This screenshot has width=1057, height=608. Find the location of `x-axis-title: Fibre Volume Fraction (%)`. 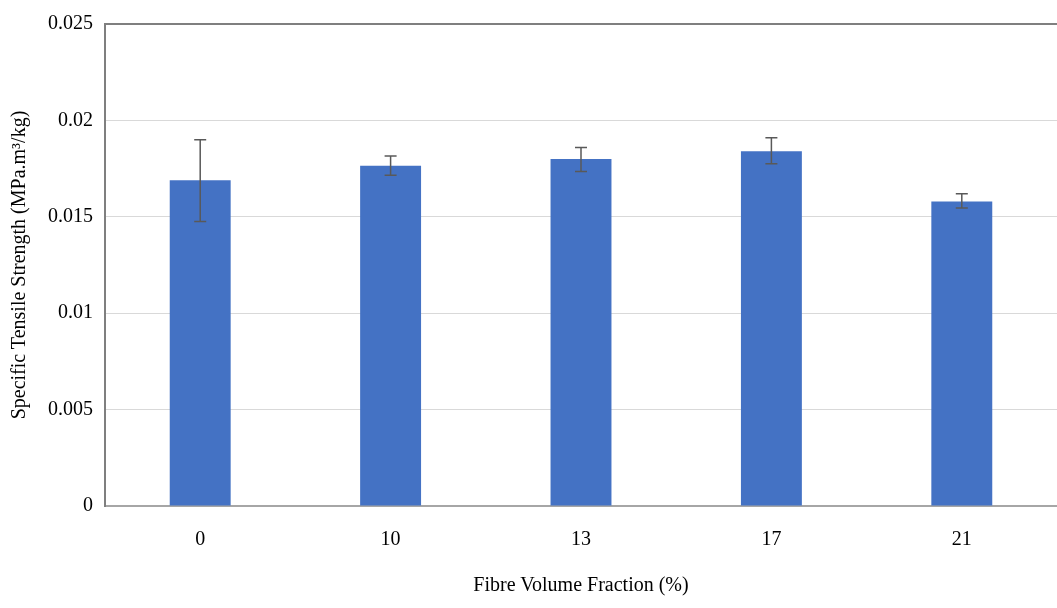

x-axis-title: Fibre Volume Fraction (%) is located at coordinates (581, 585).